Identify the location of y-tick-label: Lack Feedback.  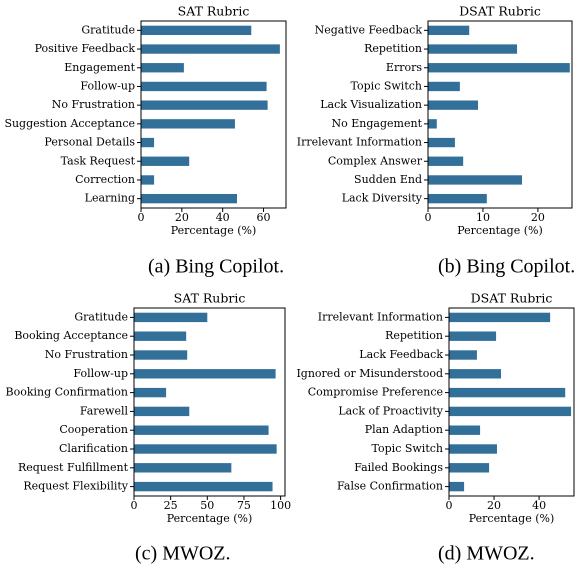
(401, 354).